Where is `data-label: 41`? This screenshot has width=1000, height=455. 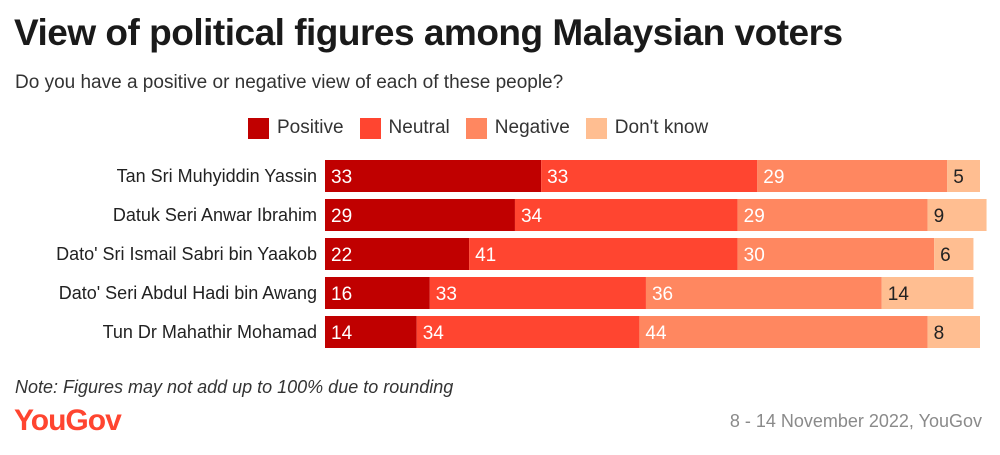 data-label: 41 is located at coordinates (485, 255).